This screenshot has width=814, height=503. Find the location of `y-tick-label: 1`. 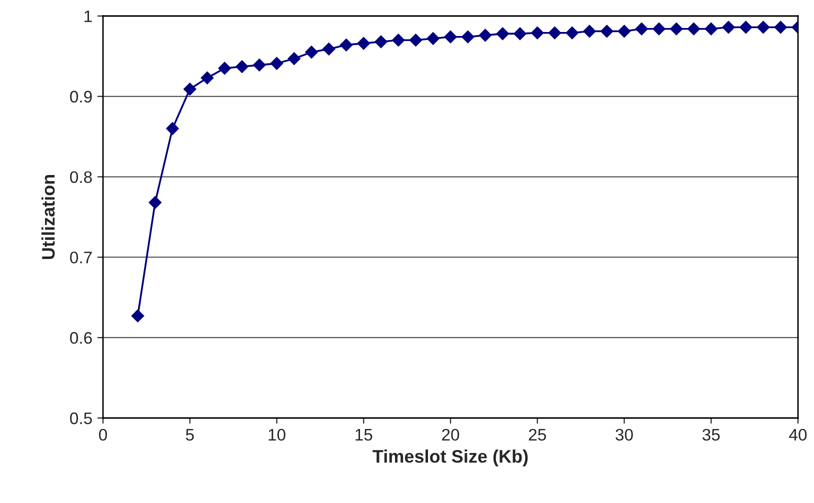

y-tick-label: 1 is located at coordinates (88, 16).